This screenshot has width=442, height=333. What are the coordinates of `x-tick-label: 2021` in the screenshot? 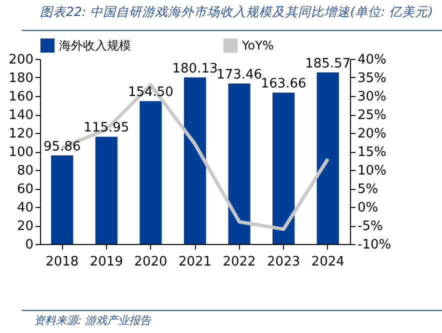 It's located at (195, 262).